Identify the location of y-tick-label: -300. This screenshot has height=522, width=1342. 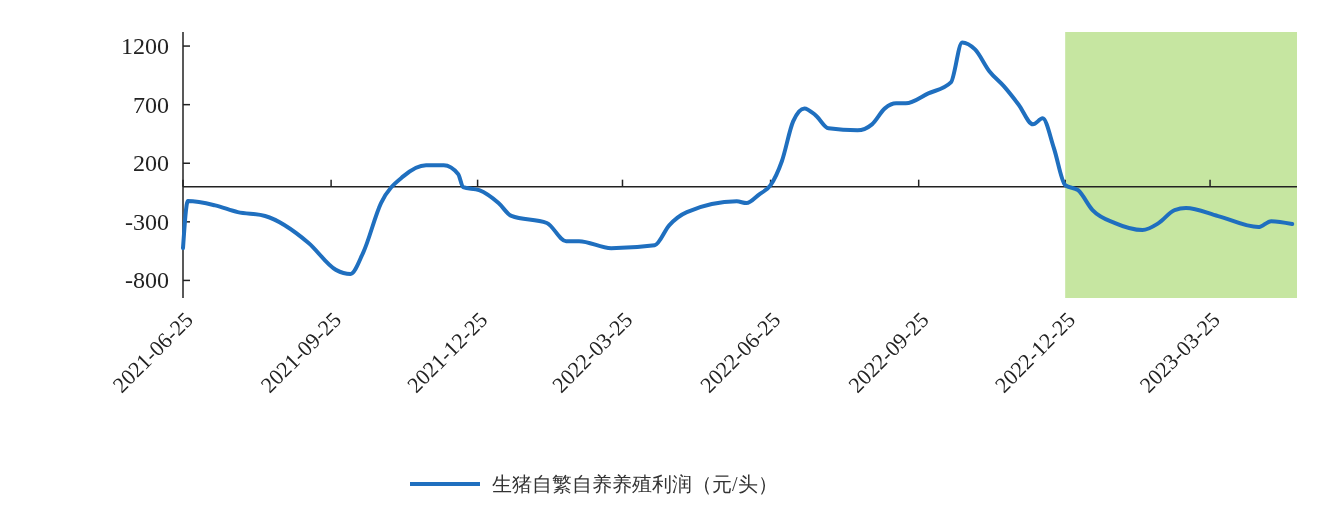
(147, 221).